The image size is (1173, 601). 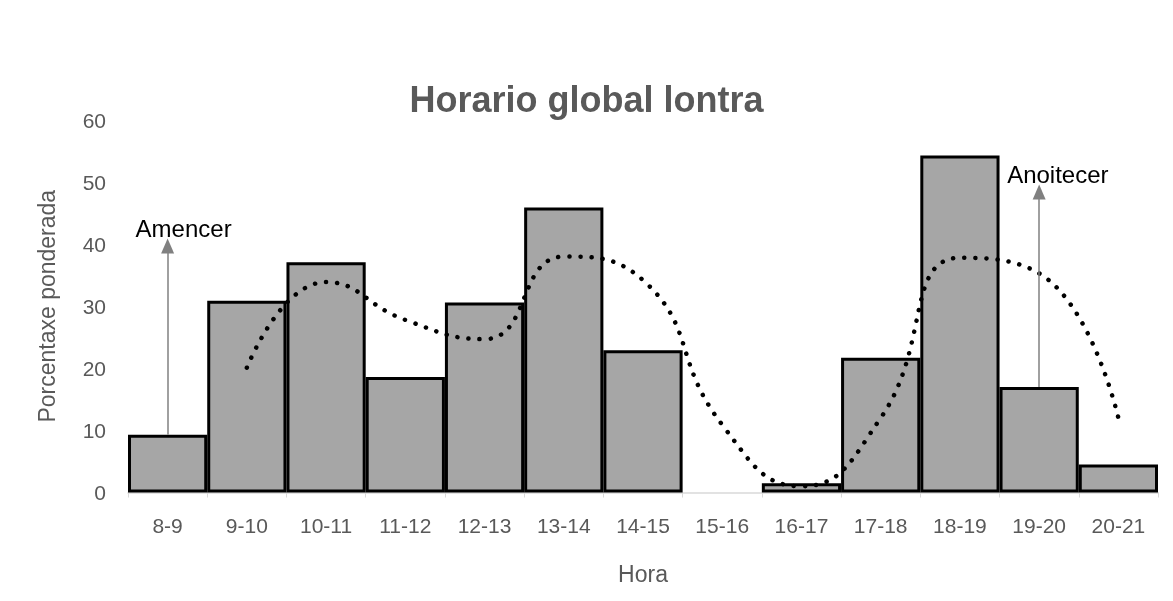 What do you see at coordinates (94, 430) in the screenshot?
I see `y-tick-label: 10` at bounding box center [94, 430].